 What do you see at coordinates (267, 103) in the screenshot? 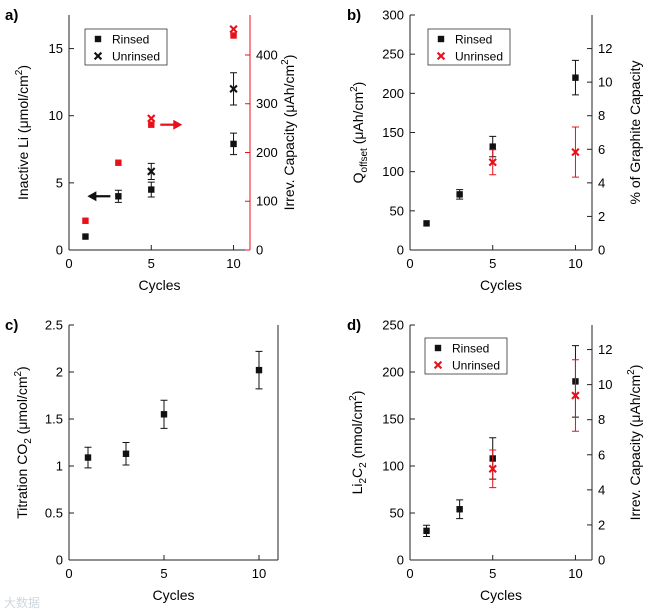
I see `y-right-tick-label: 300` at bounding box center [267, 103].